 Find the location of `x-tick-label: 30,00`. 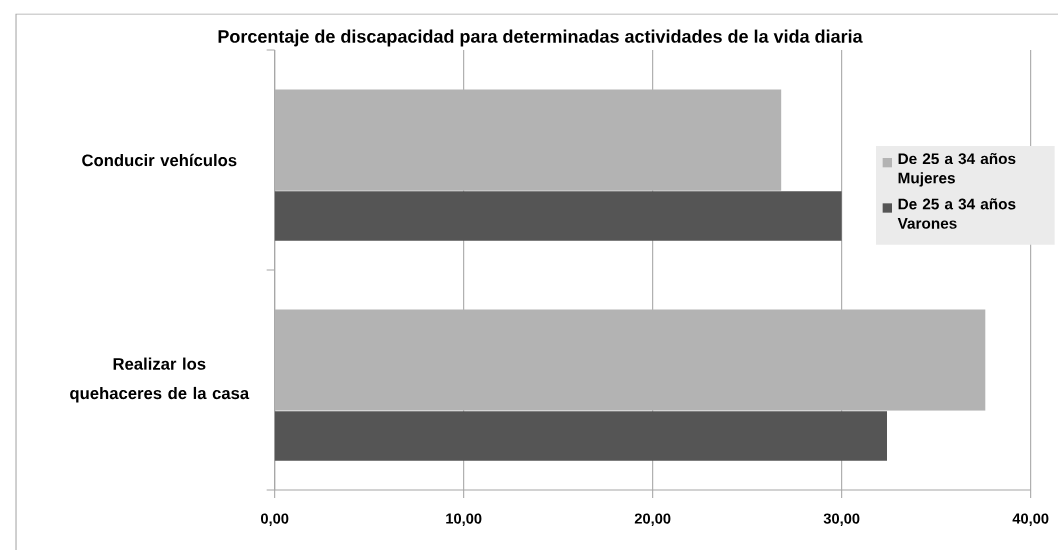

x-tick-label: 30,00 is located at coordinates (841, 519).